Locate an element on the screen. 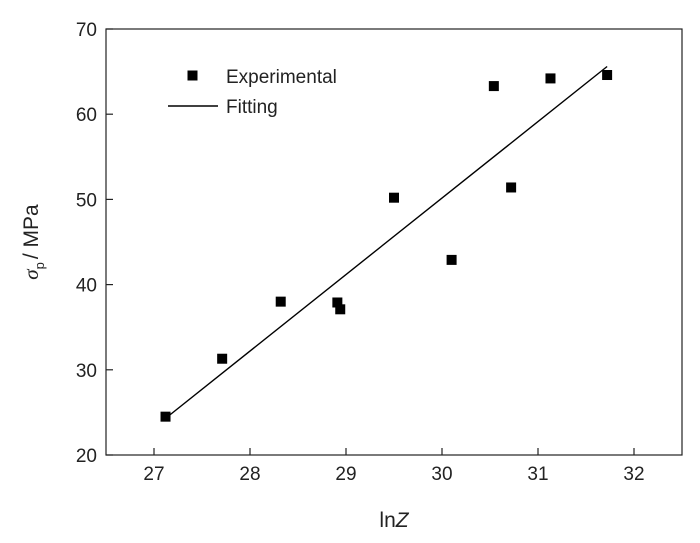  x-tick-label: 29 is located at coordinates (345, 474).